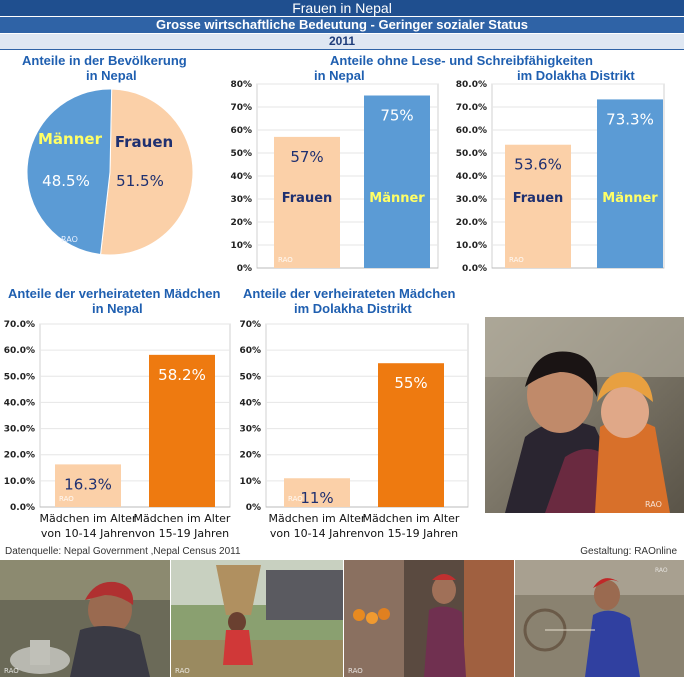 This screenshot has height=677, width=684. I want to click on photo-watermark-4: RAO, so click(355, 671).